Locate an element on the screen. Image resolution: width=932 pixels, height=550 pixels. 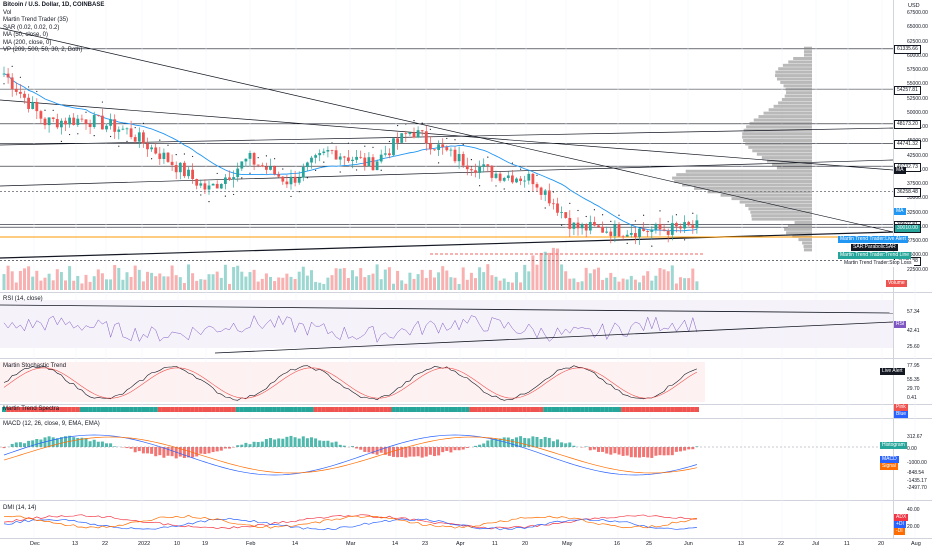
price-tick-label: 67500.00 is located at coordinates (917, 13).